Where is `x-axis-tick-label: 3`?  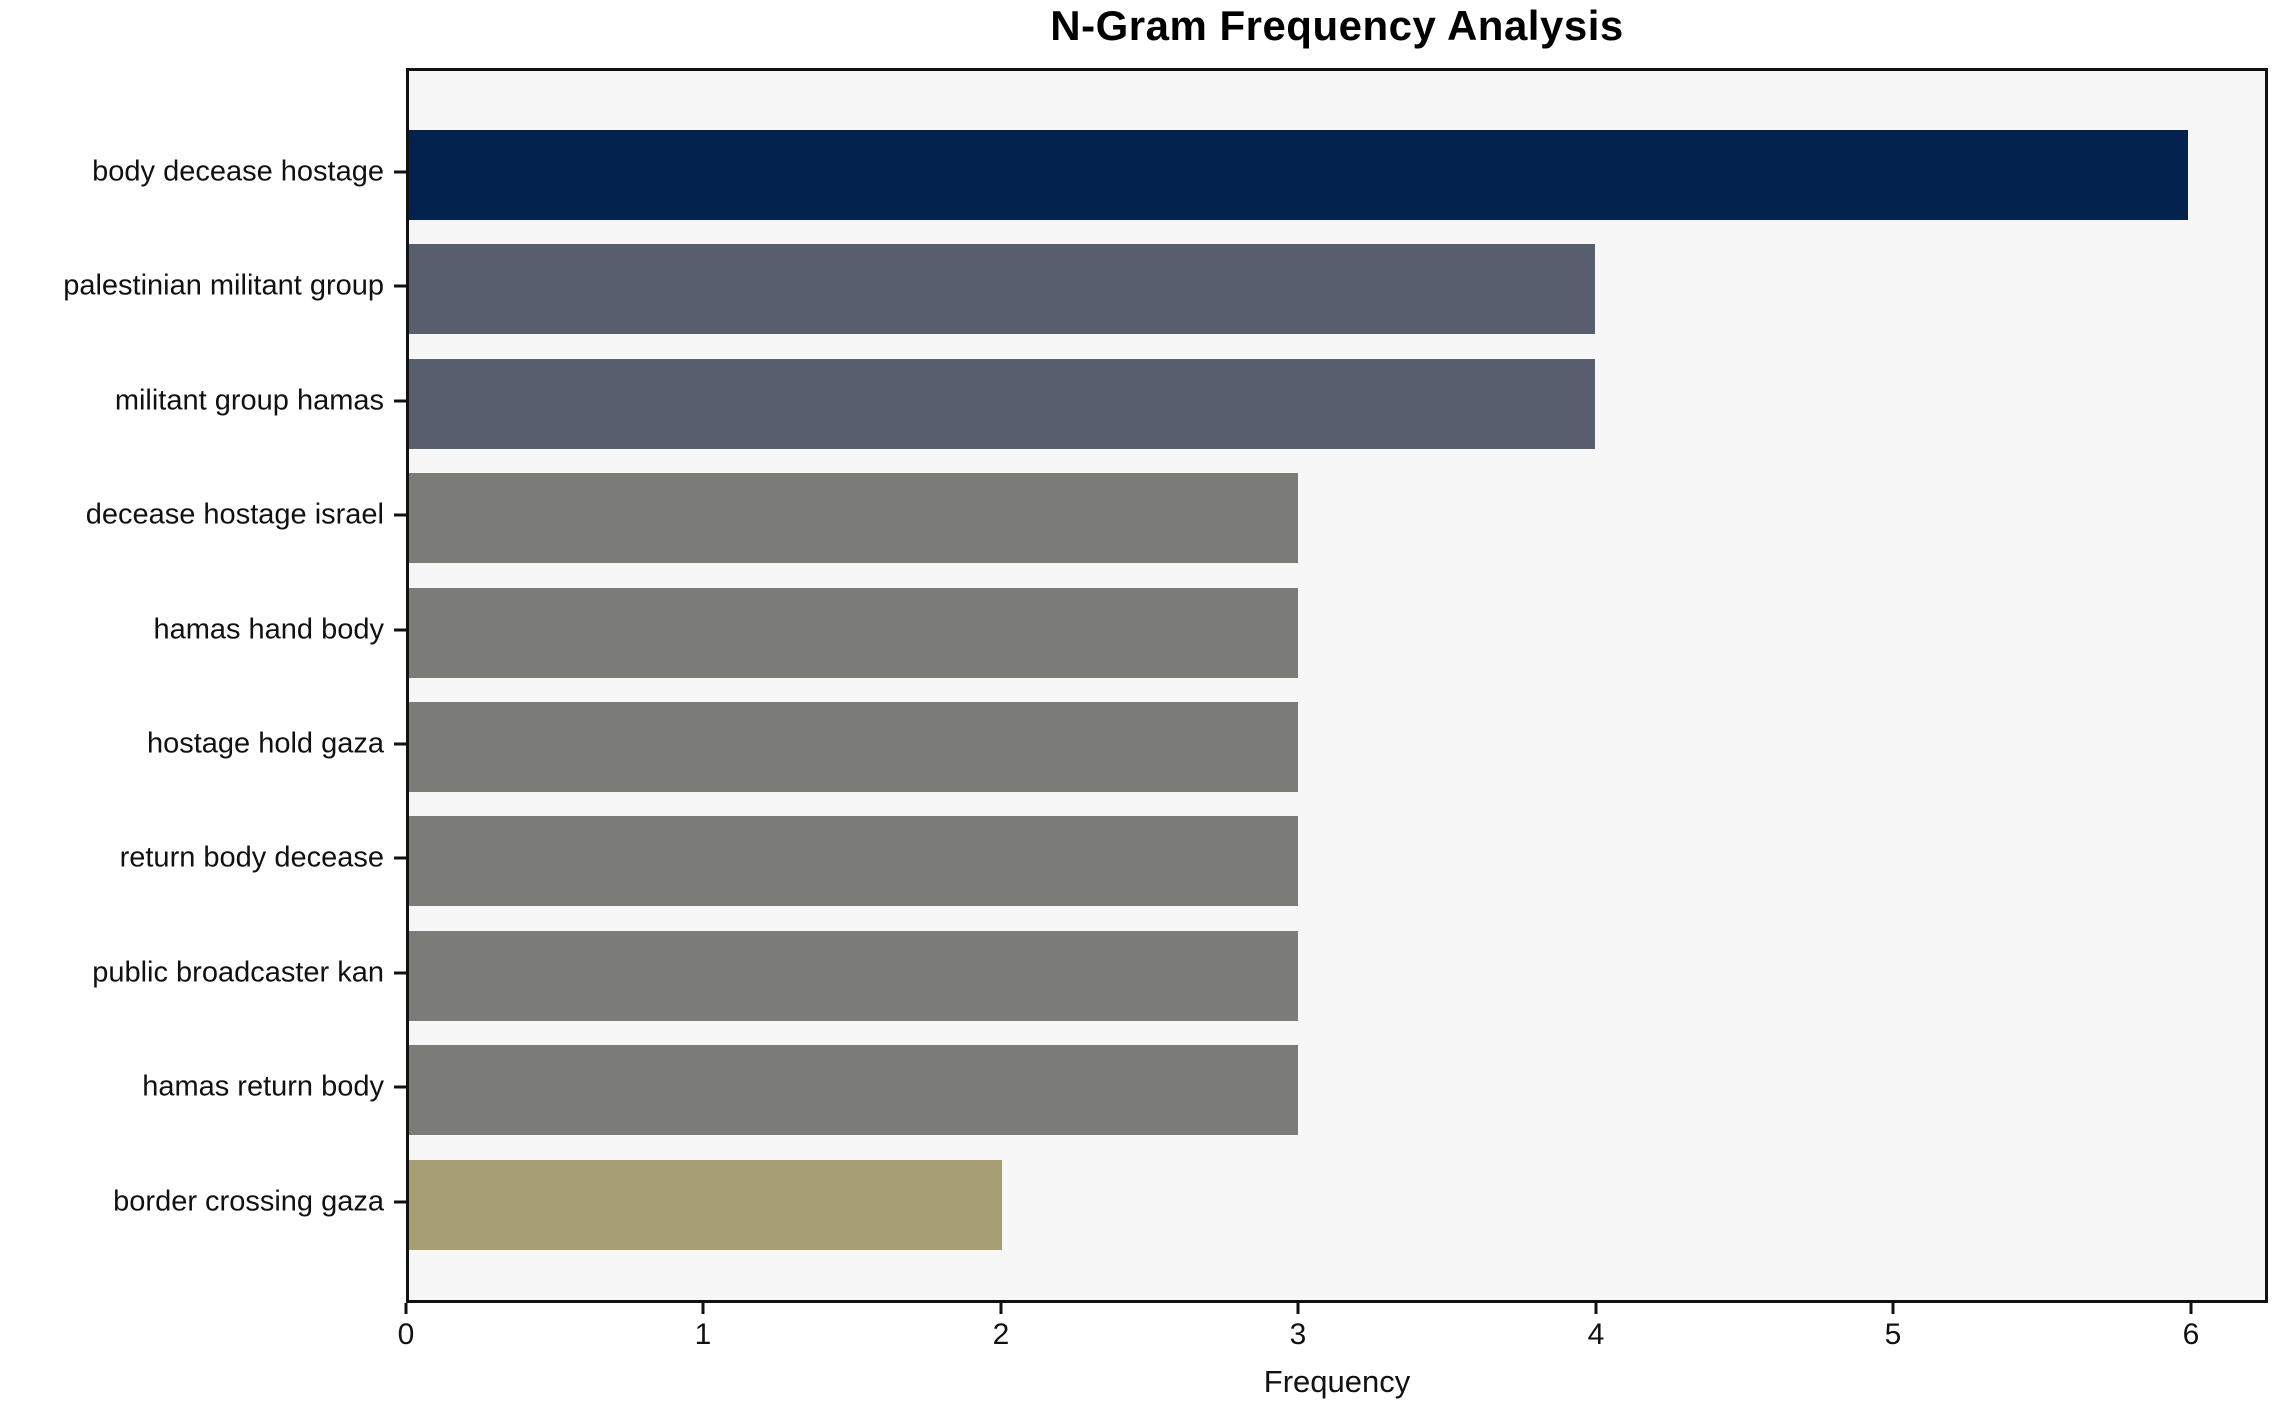
x-axis-tick-label: 3 is located at coordinates (1298, 1334).